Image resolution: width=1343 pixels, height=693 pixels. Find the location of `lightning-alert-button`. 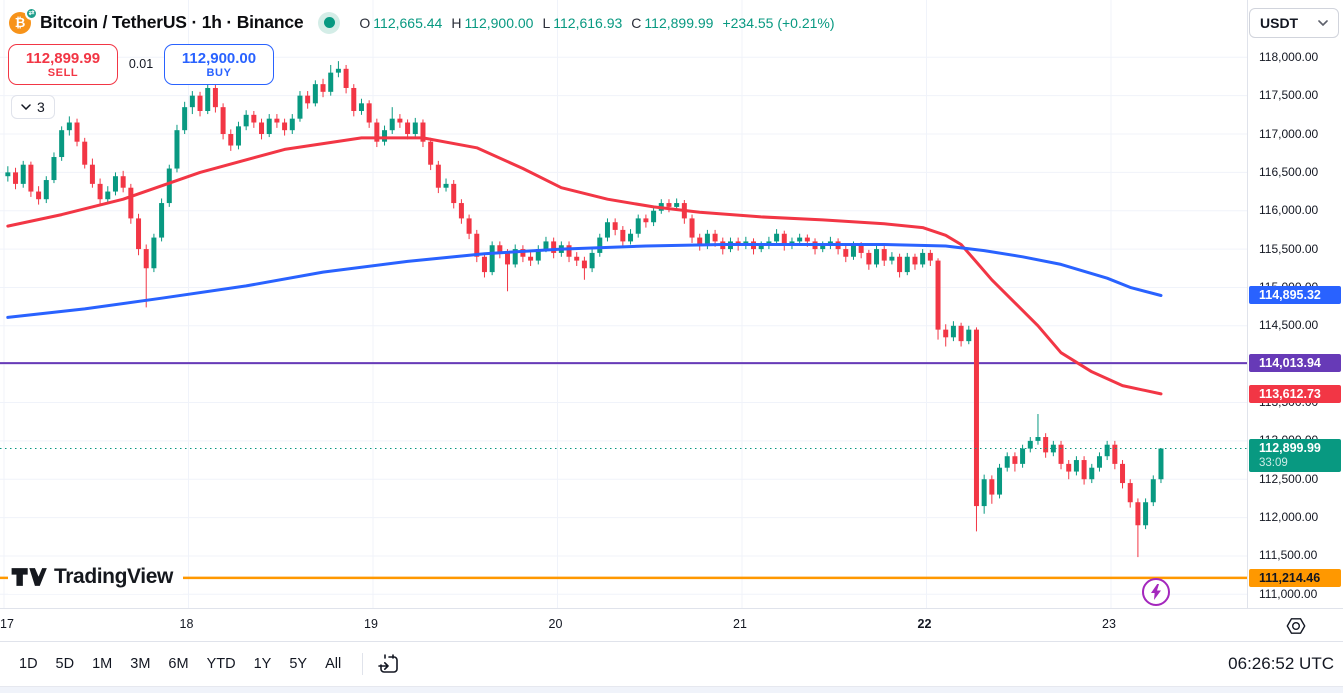

lightning-alert-button is located at coordinates (1156, 592).